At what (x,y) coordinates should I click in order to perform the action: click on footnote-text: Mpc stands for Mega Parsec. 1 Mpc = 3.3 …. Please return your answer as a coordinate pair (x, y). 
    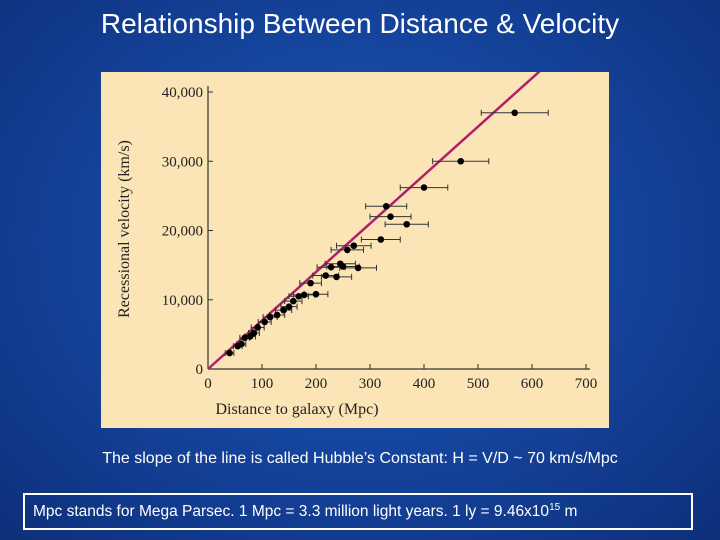
    Looking at the image, I should click on (291, 511).